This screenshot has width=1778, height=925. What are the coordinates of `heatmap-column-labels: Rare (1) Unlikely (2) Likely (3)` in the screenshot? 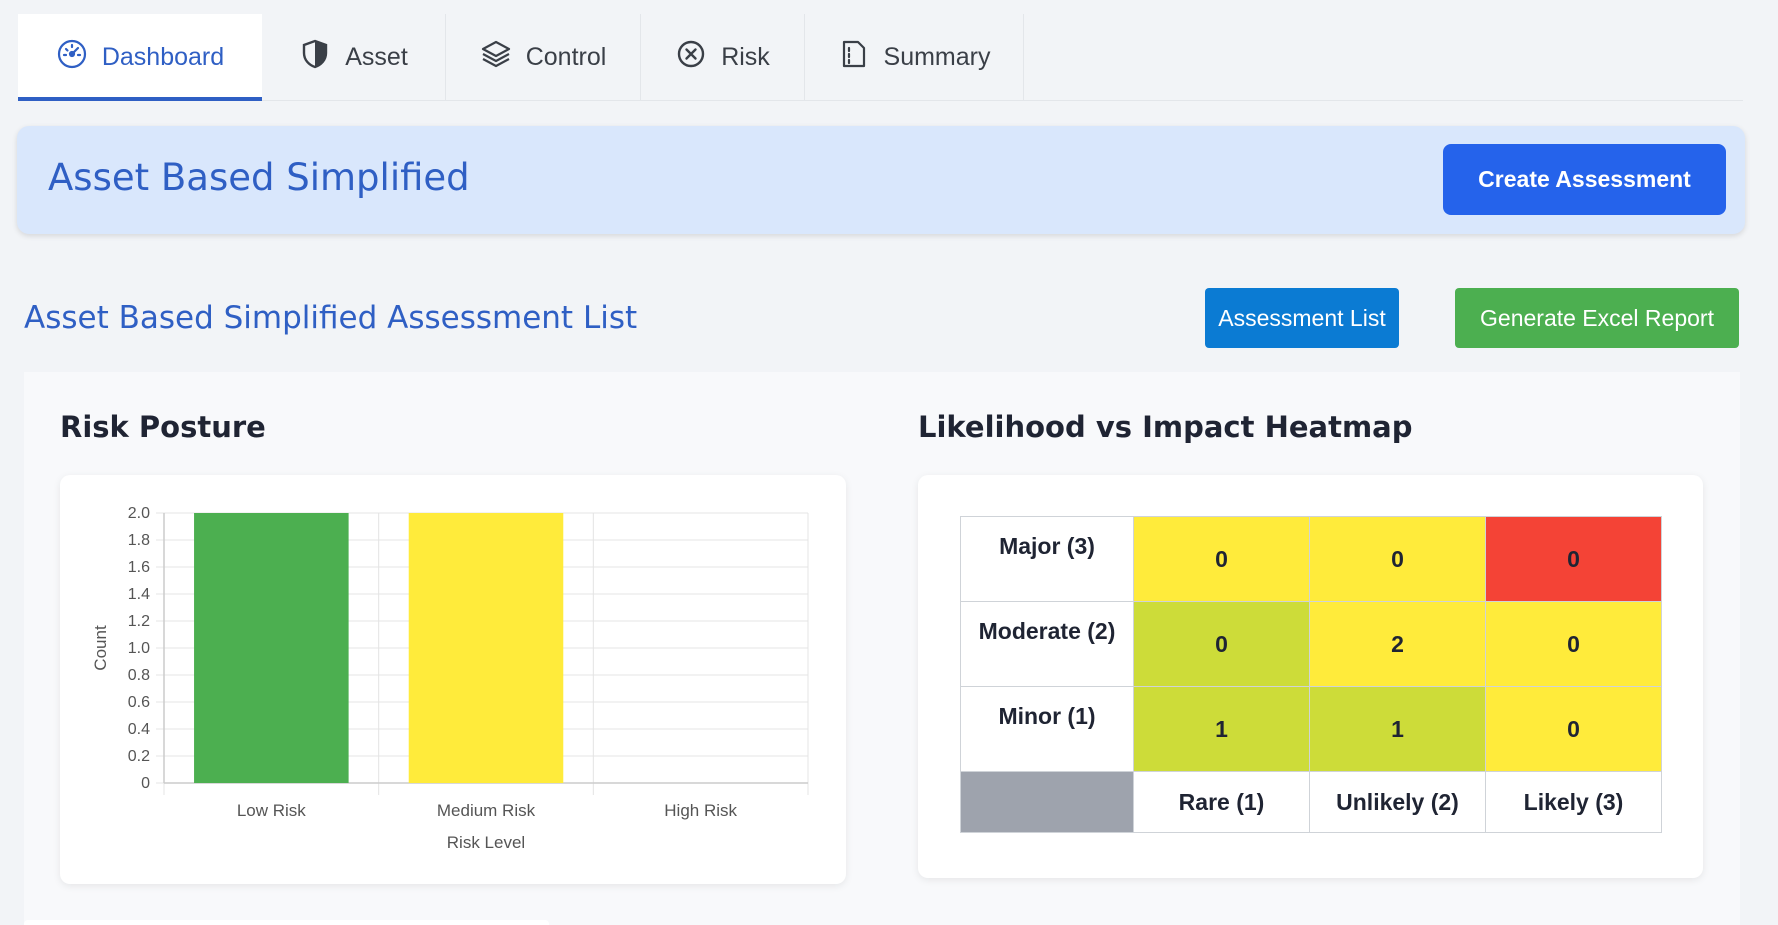 It's located at (1311, 802).